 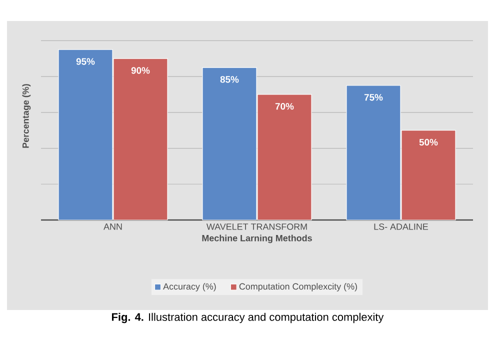 What do you see at coordinates (85, 61) in the screenshot?
I see `data-label: 95%` at bounding box center [85, 61].